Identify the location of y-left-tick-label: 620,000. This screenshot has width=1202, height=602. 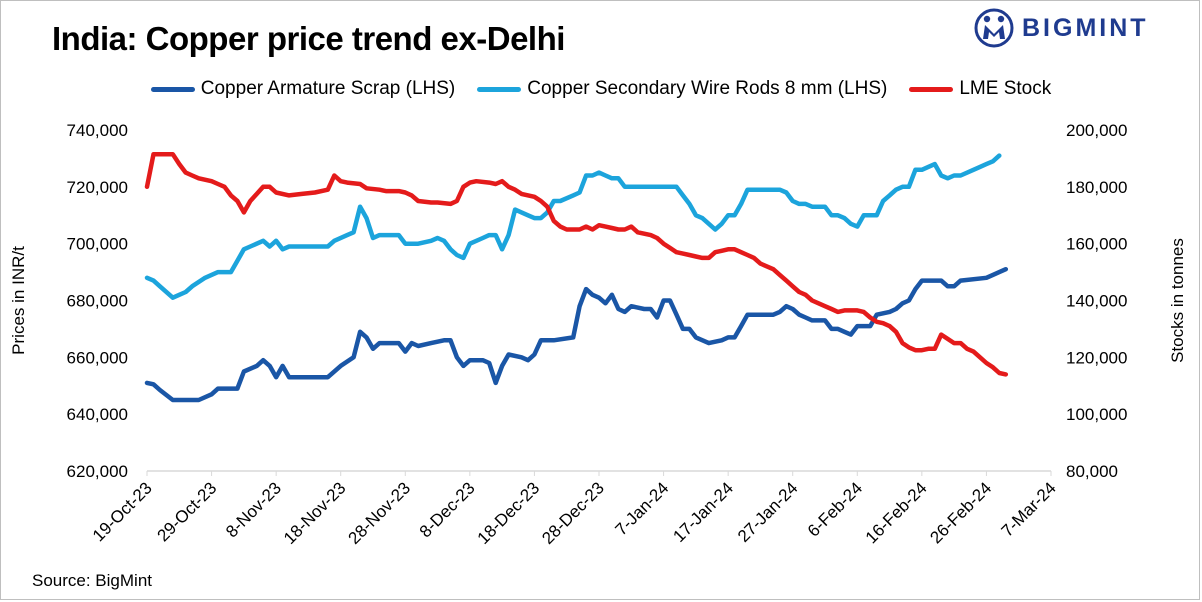
(97, 471).